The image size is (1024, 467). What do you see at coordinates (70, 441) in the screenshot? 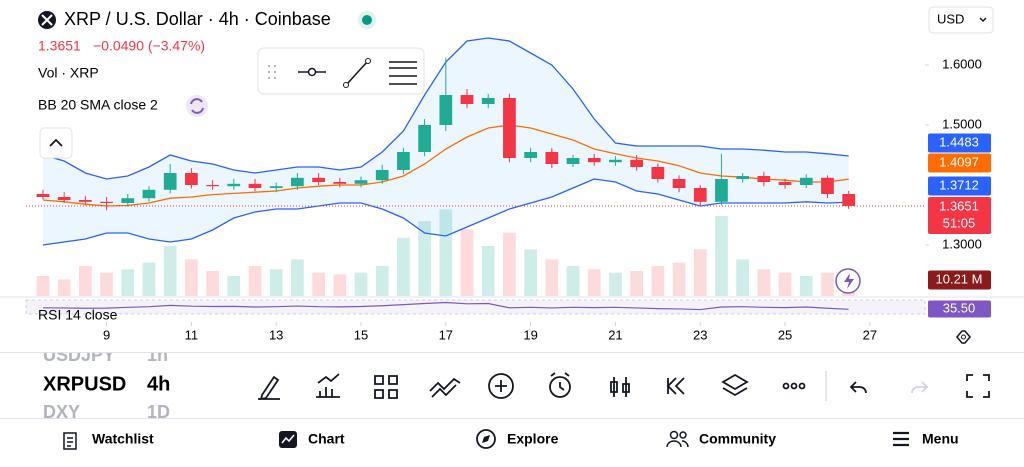
I see `watchlist-icon` at bounding box center [70, 441].